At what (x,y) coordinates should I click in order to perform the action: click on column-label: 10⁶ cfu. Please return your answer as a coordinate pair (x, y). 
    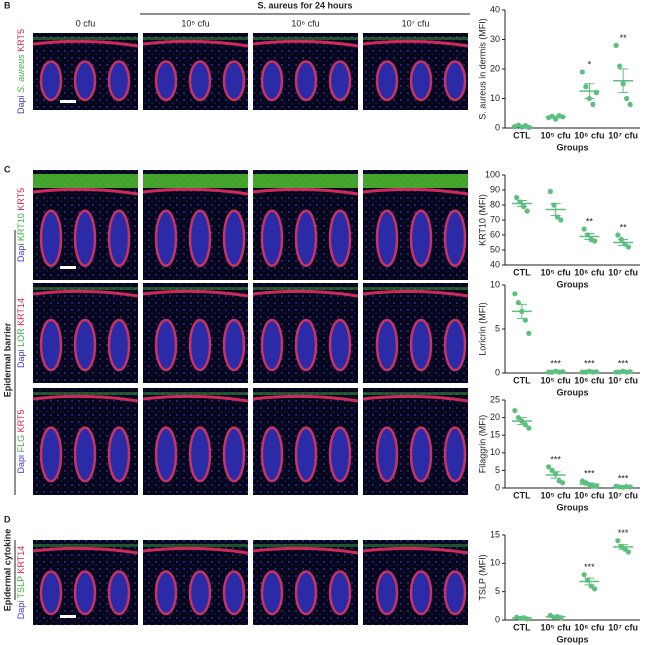
    Looking at the image, I should click on (305, 23).